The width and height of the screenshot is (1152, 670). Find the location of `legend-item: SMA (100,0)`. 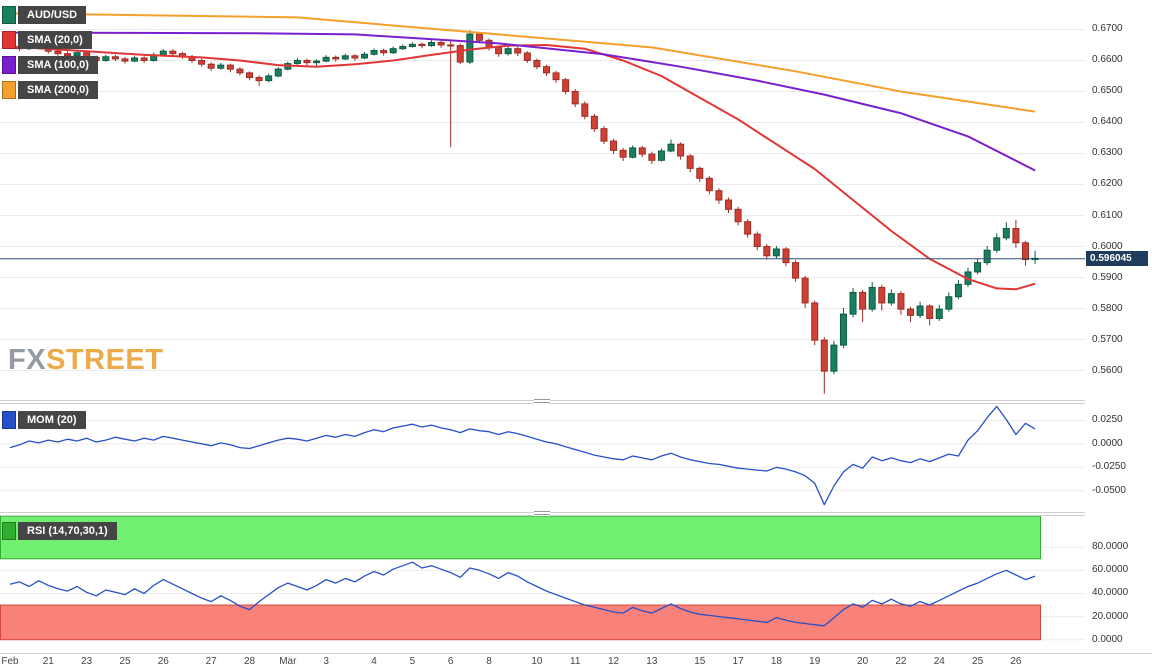

legend-item: SMA (100,0) is located at coordinates (50, 65).